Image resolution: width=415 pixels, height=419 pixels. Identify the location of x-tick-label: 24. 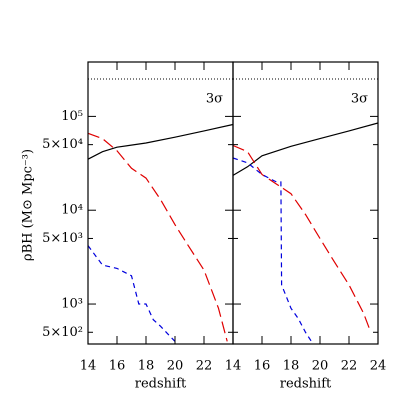
(378, 366).